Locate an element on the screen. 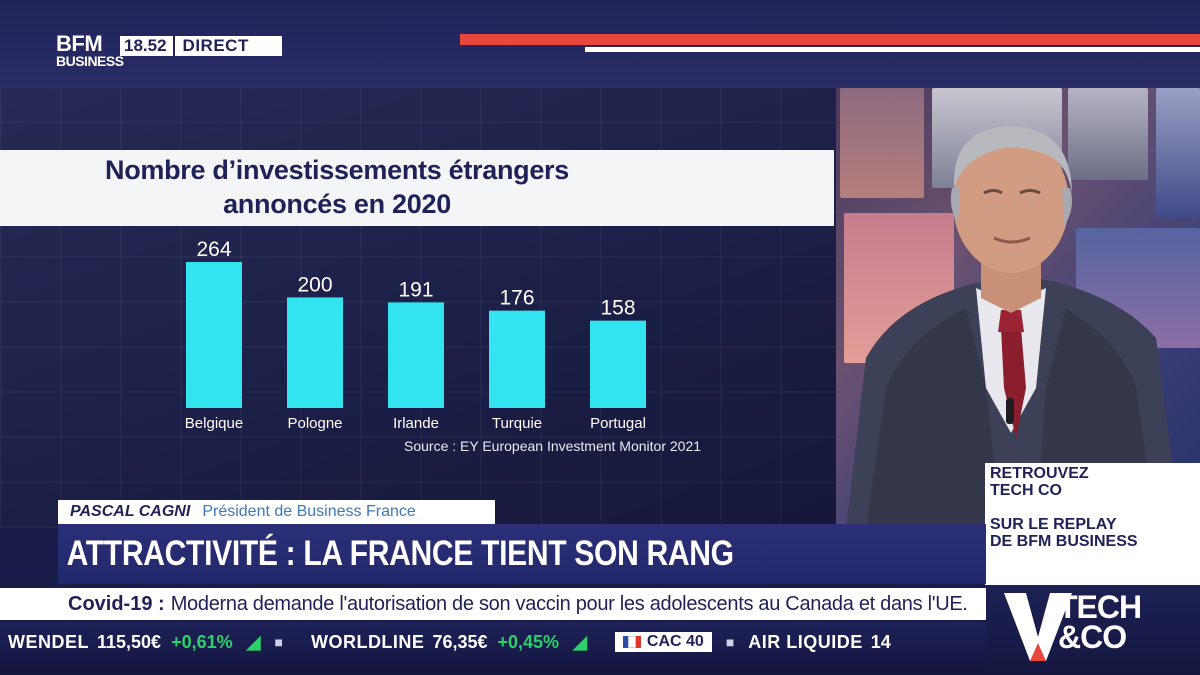  ticker-item: WORLDLINE 76,35€ +0,45% ◢ is located at coordinates (456, 642).